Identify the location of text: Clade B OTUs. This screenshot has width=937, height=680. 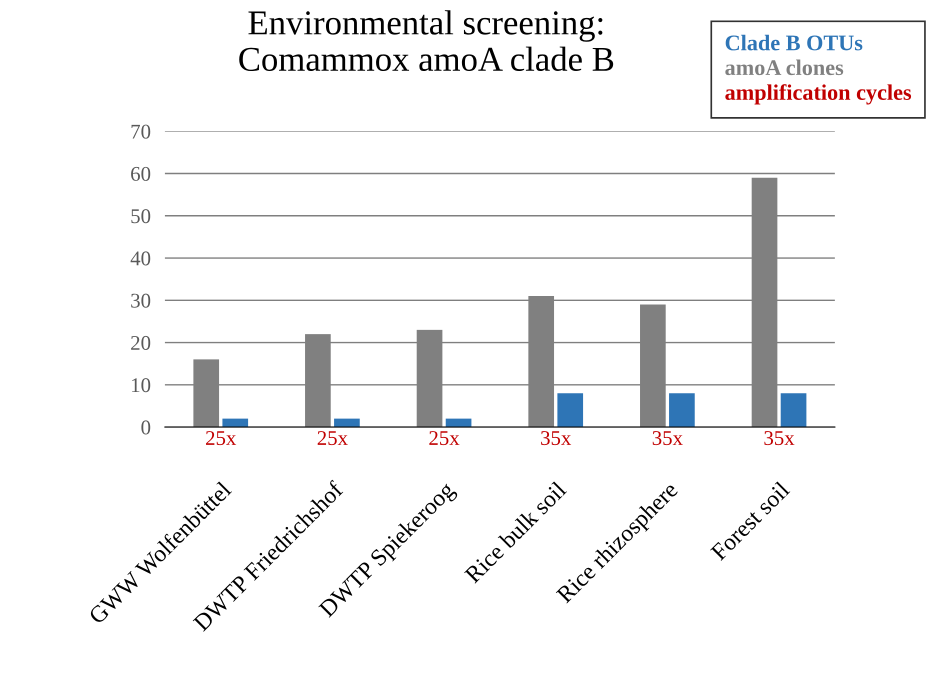
(794, 42).